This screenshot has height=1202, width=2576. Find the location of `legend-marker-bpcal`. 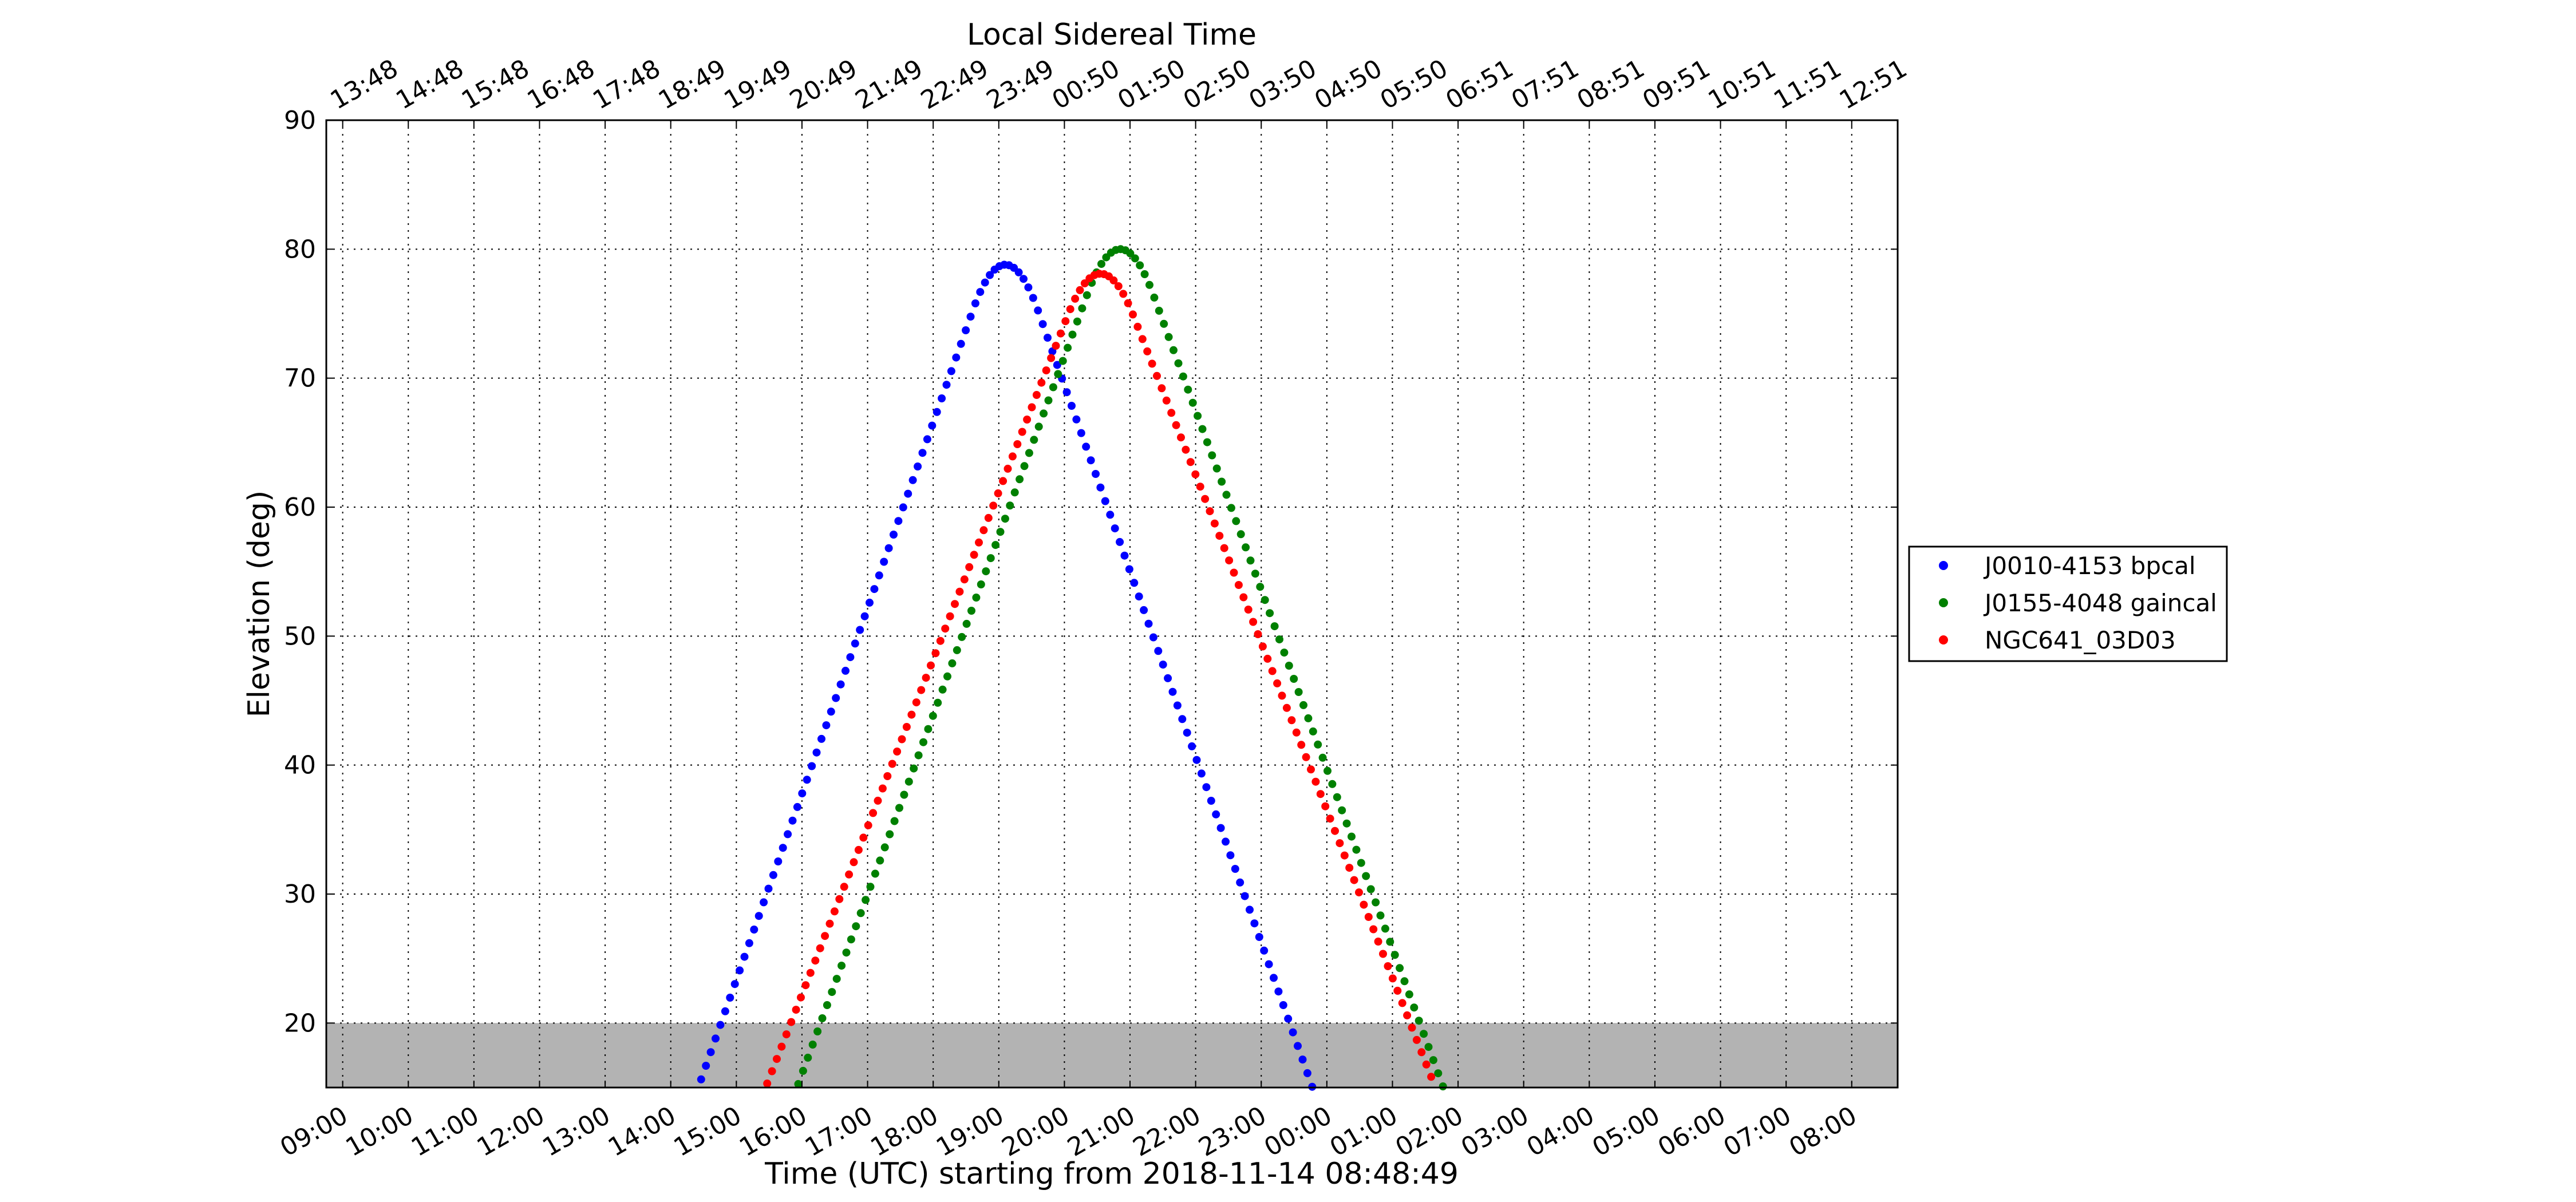

legend-marker-bpcal is located at coordinates (1943, 566).